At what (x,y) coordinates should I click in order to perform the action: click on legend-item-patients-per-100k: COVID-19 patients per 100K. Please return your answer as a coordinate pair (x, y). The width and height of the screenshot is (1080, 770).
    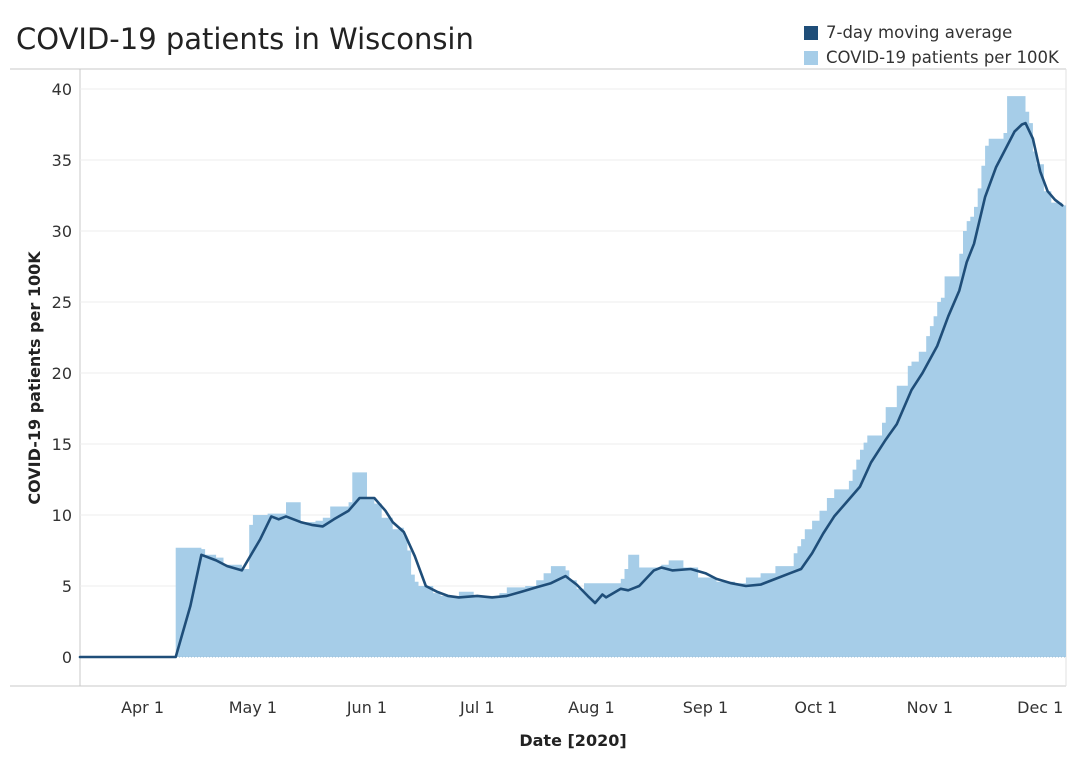
    Looking at the image, I should click on (931, 57).